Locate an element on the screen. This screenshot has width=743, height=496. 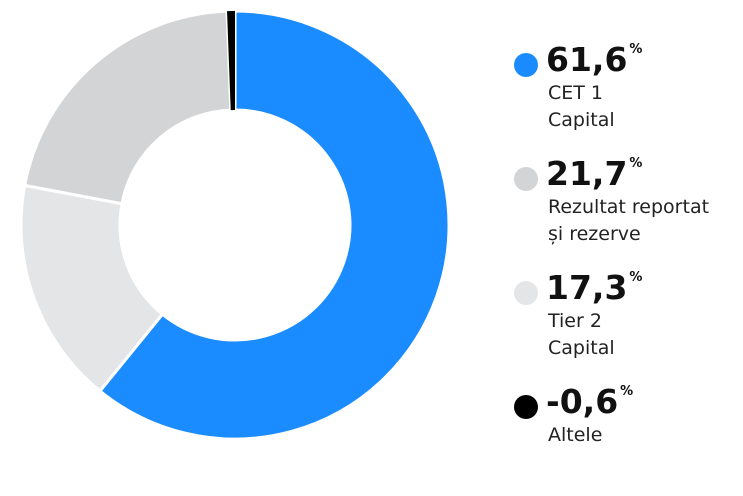
value-label: 21,7% is located at coordinates (594, 173).